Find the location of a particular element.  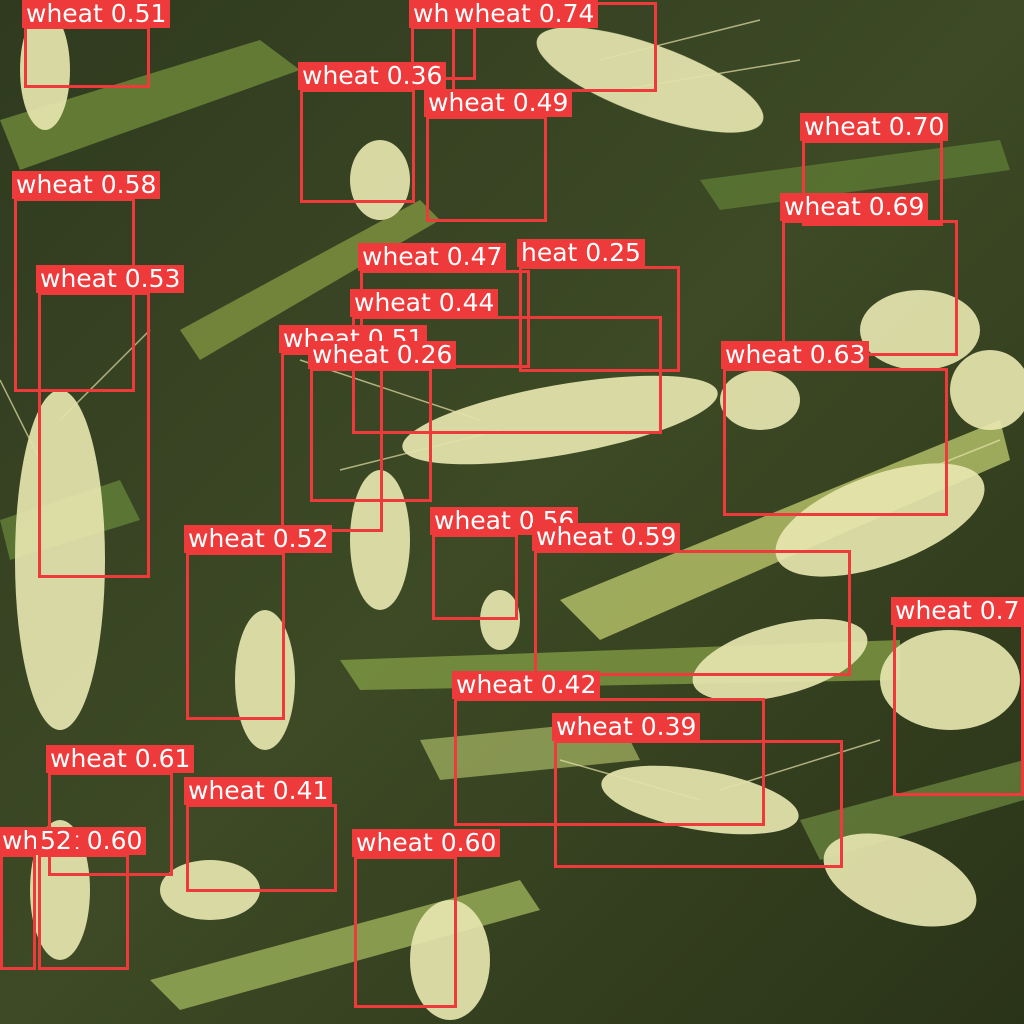

detection-label: wheat 0.39 is located at coordinates (626, 727).